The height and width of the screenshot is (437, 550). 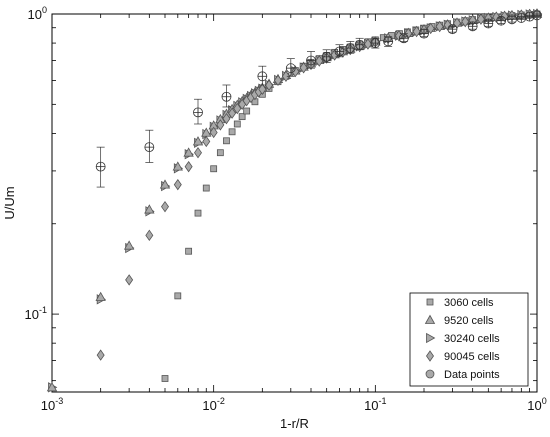 What do you see at coordinates (472, 339) in the screenshot?
I see `legend-label-30240: 30240 cells` at bounding box center [472, 339].